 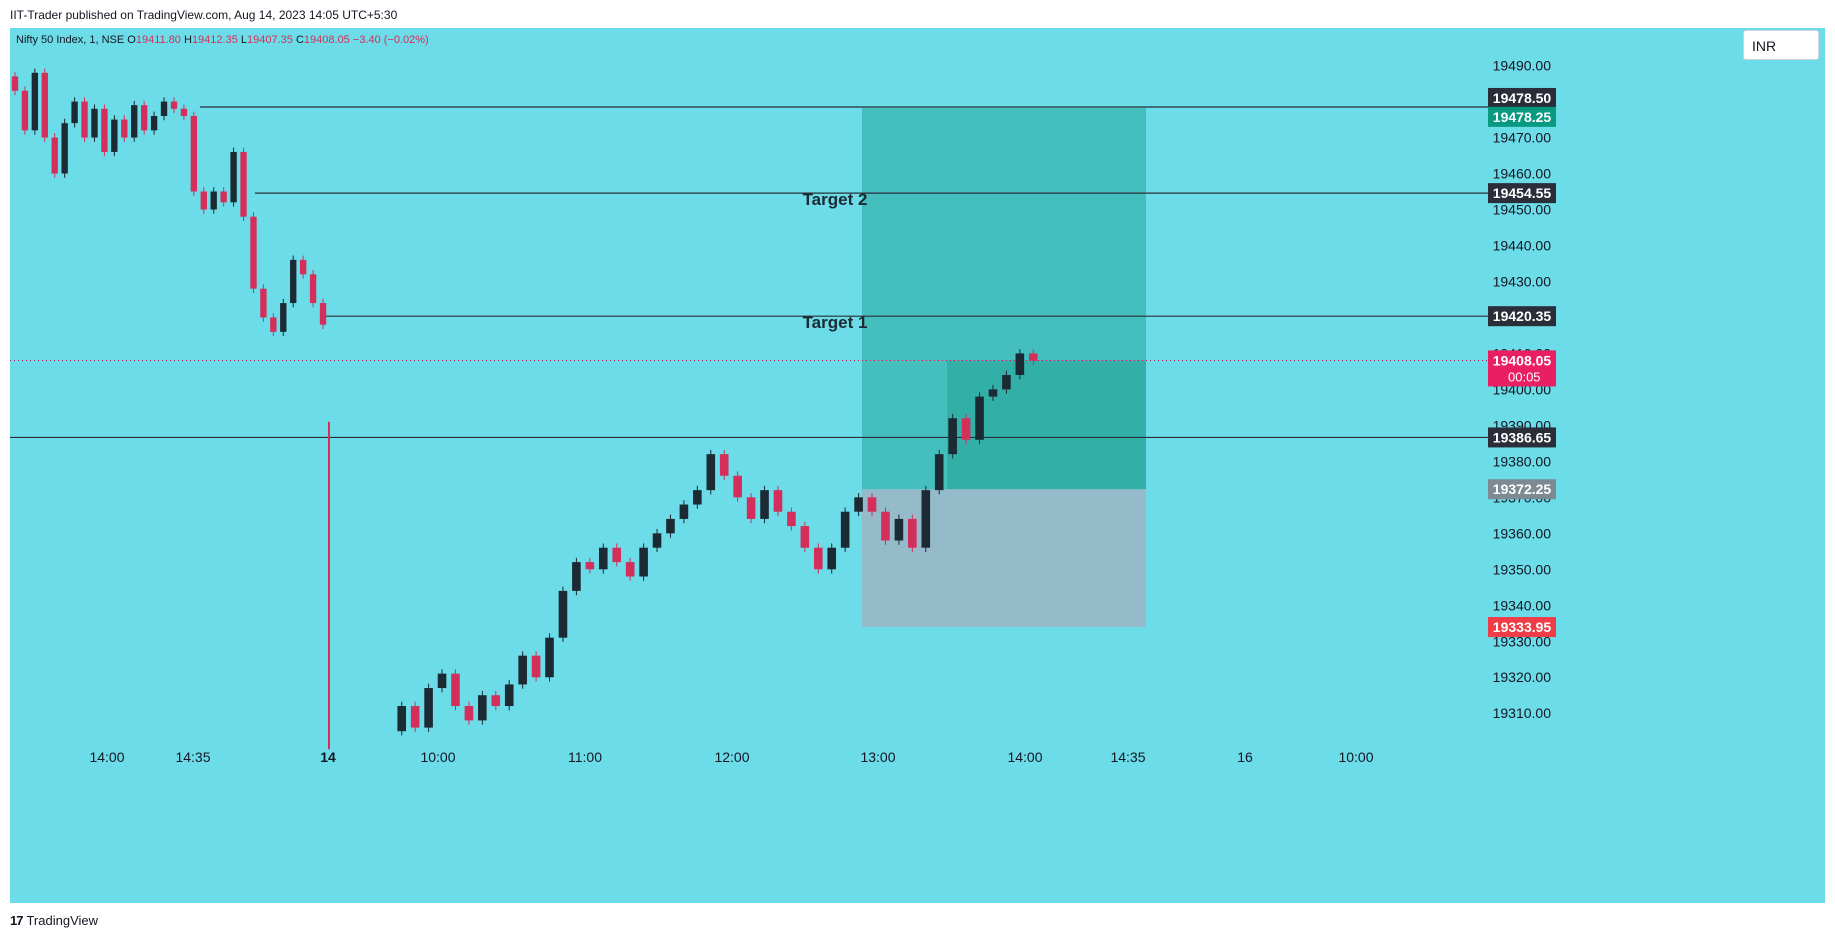 What do you see at coordinates (1522, 98) in the screenshot?
I see `line-price-tag: 19478.50` at bounding box center [1522, 98].